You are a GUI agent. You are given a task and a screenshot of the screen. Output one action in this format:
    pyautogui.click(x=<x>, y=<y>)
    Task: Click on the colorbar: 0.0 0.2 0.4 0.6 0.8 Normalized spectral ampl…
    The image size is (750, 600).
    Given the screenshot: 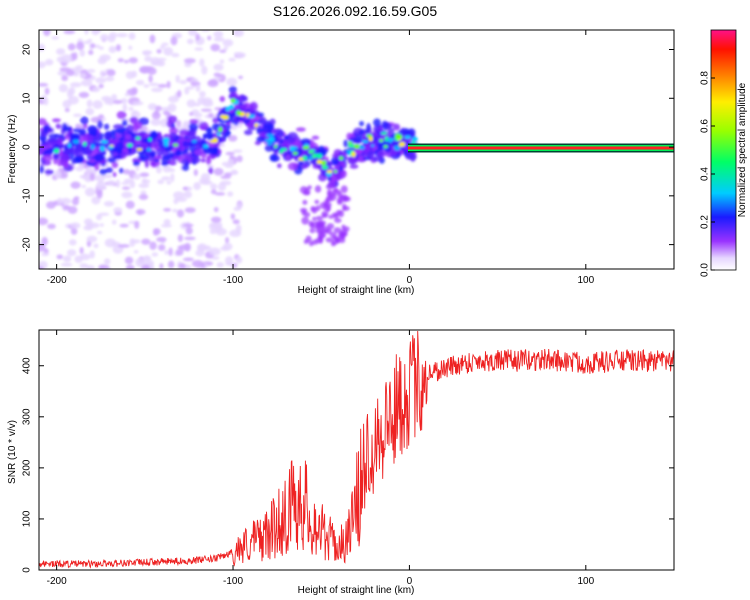 What is the action you would take?
    pyautogui.click(x=724, y=153)
    